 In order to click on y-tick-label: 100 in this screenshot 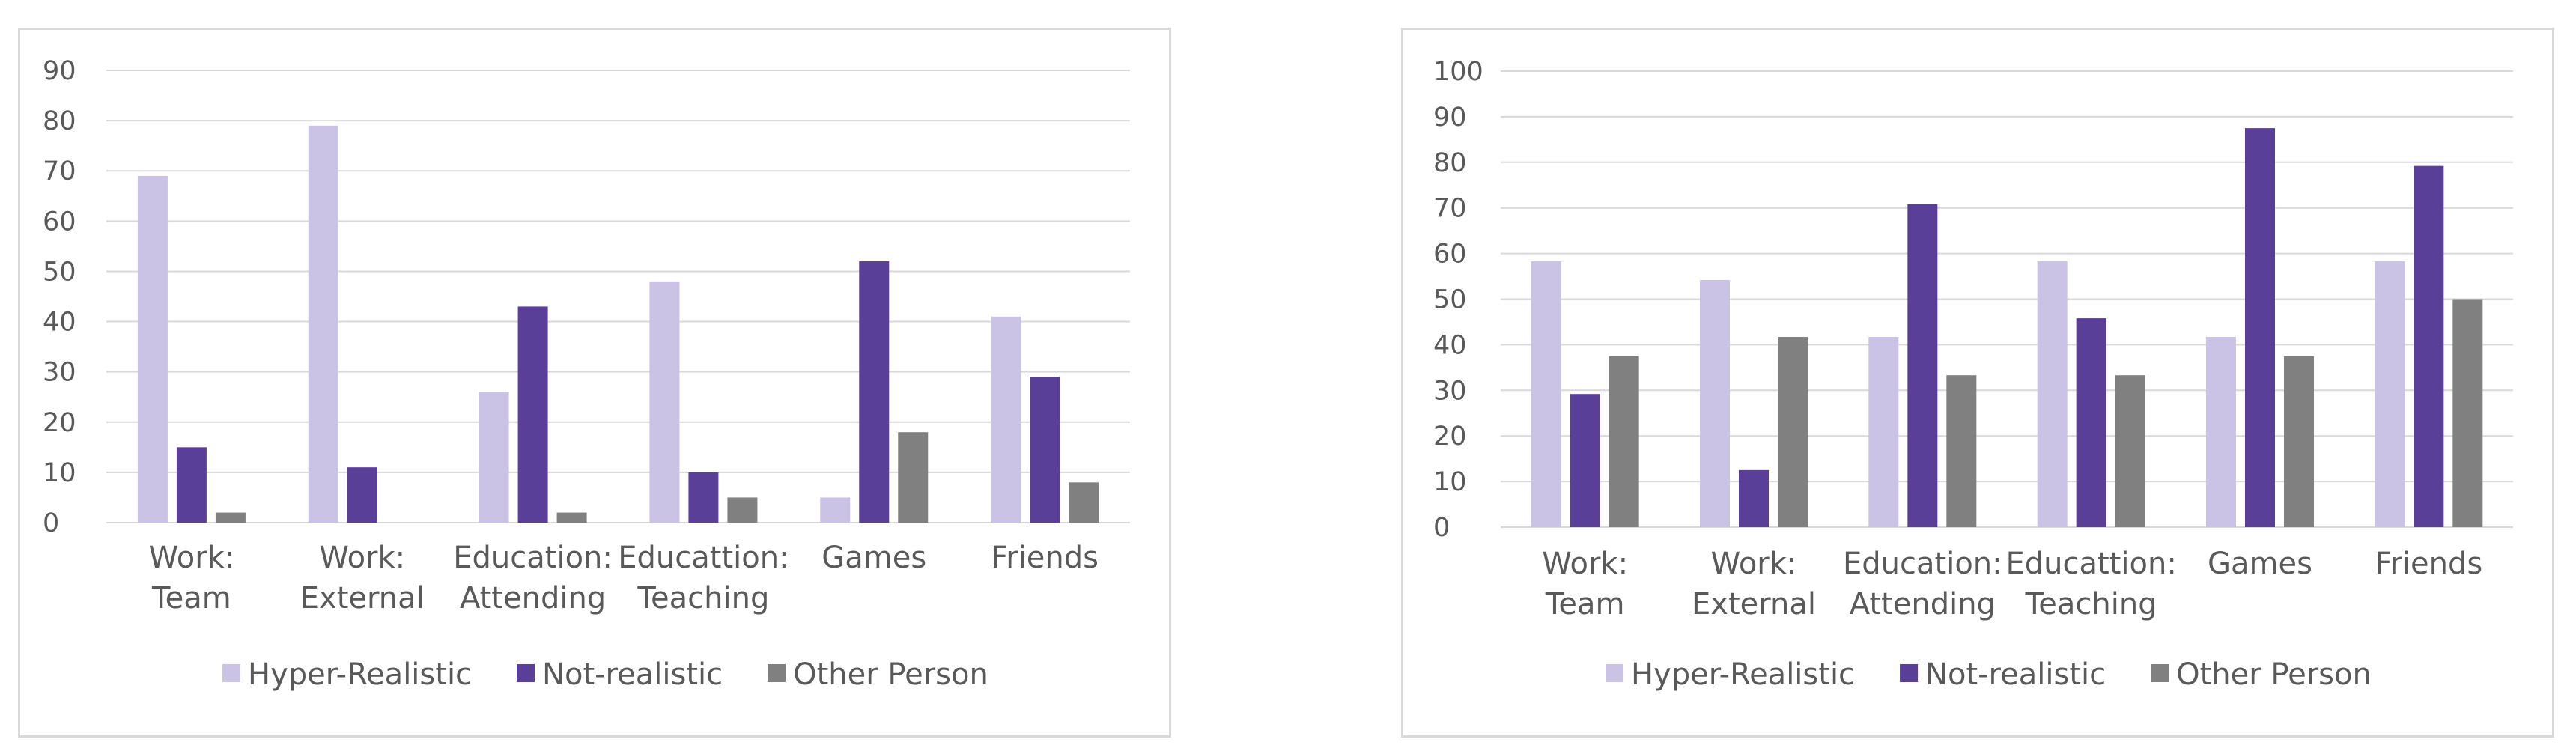, I will do `click(1458, 72)`.